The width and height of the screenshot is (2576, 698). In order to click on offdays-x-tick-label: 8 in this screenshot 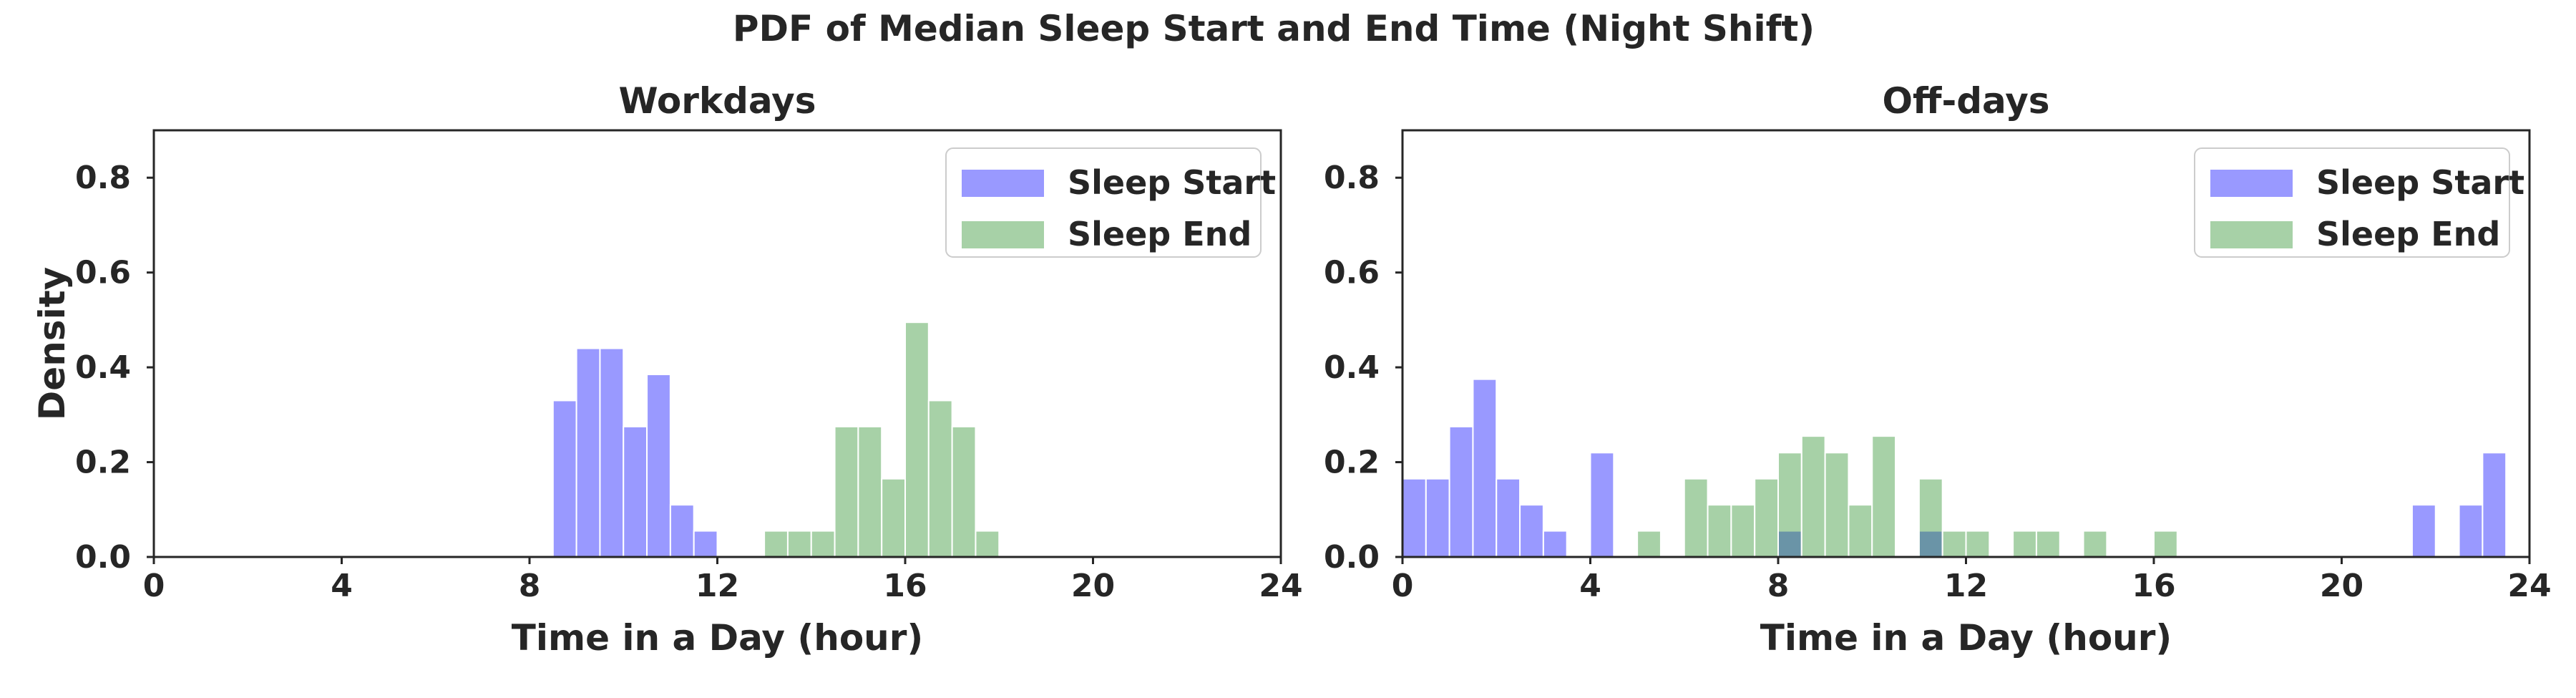, I will do `click(1778, 586)`.